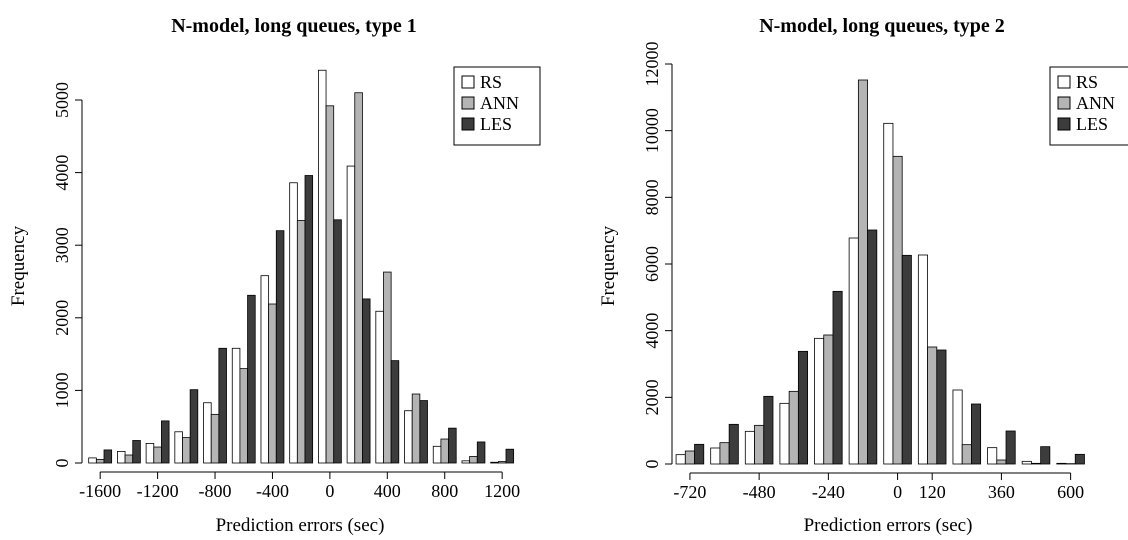  Describe the element at coordinates (62, 318) in the screenshot. I see `y-tick-label: 2000` at that location.